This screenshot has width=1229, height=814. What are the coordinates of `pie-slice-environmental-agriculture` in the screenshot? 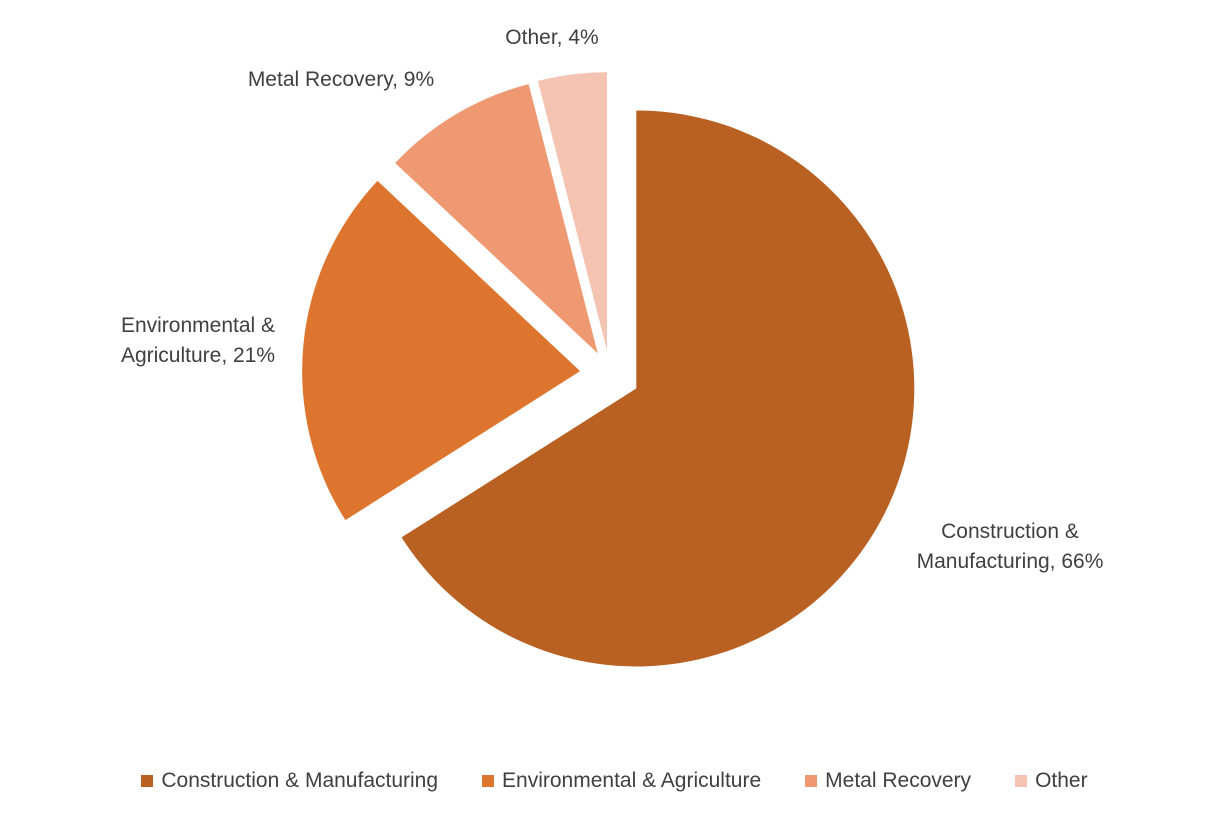 It's located at (441, 350).